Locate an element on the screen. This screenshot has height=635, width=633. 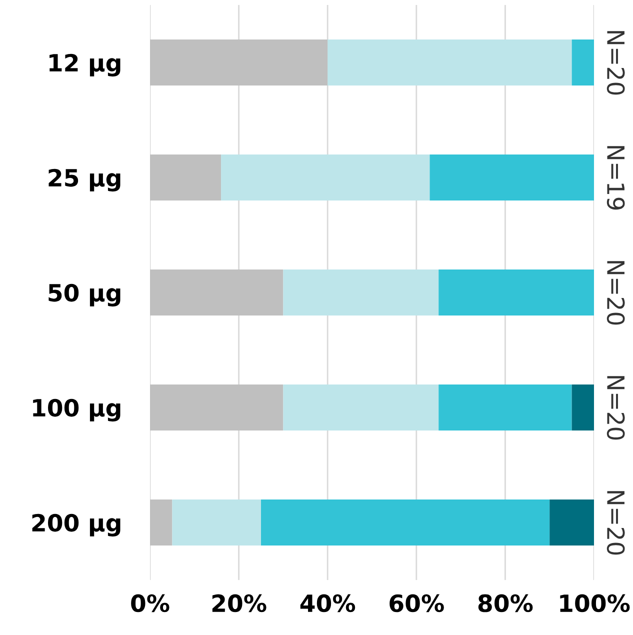
x-tick-label: 20% is located at coordinates (239, 603).